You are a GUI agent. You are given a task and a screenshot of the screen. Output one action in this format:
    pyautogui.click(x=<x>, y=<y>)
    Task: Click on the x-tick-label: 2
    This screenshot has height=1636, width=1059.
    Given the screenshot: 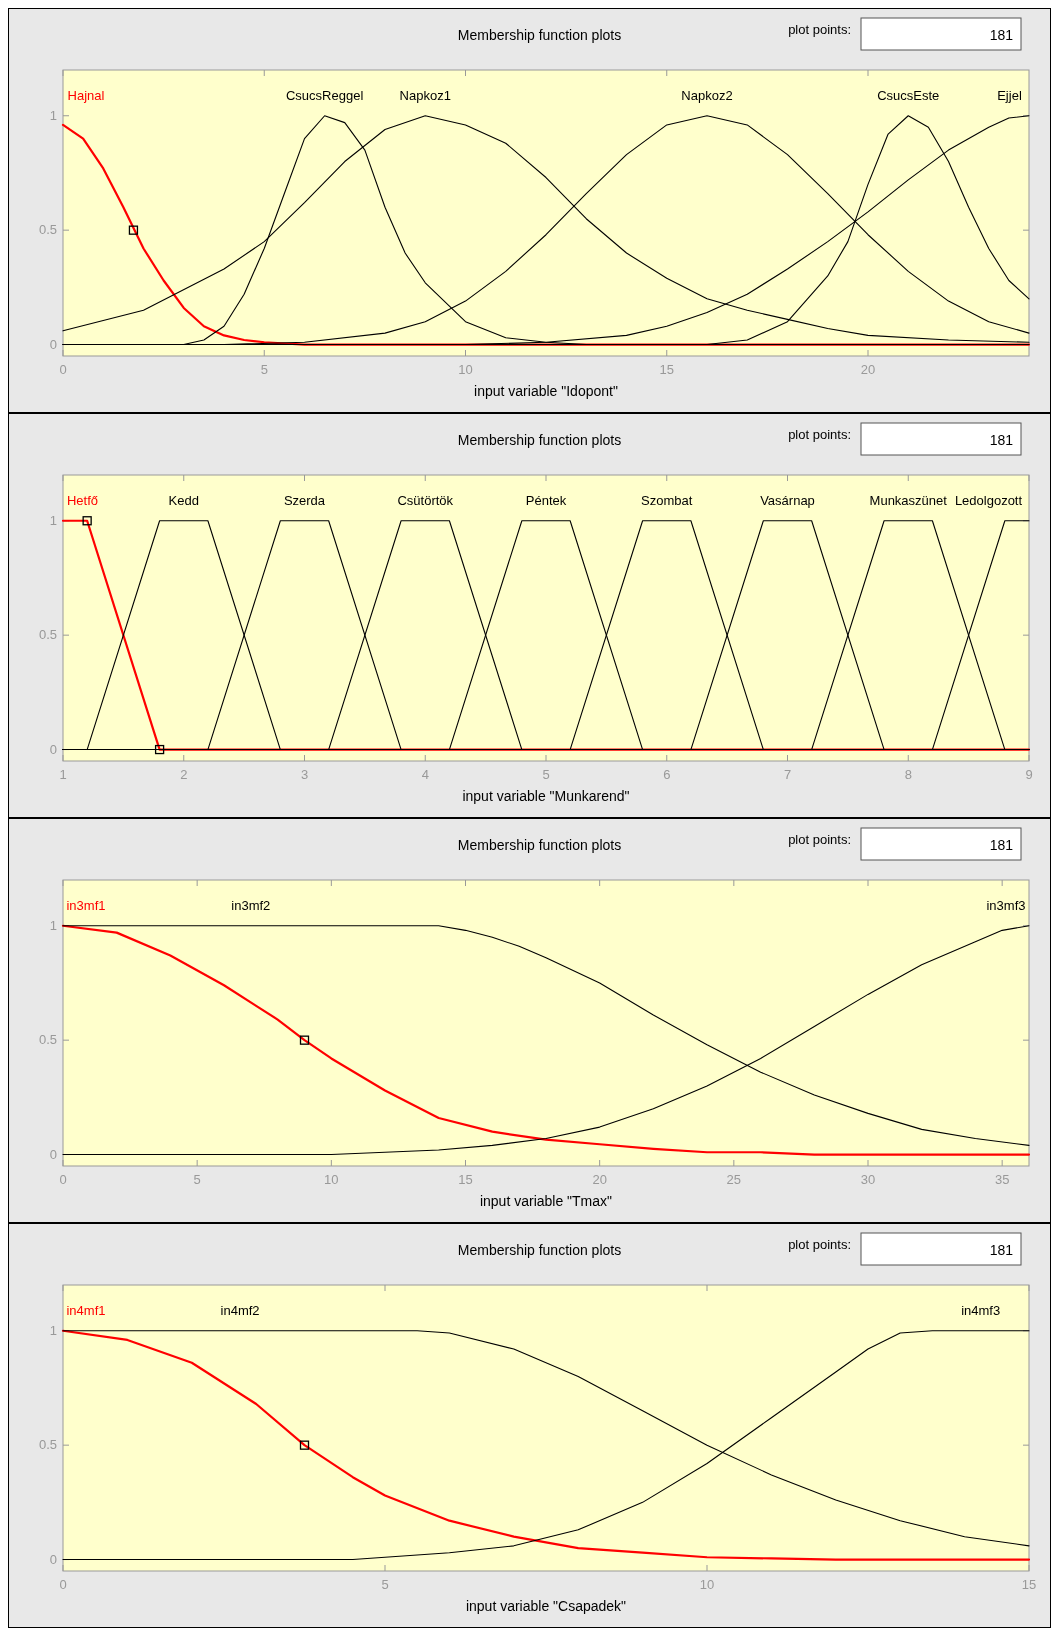 What is the action you would take?
    pyautogui.click(x=184, y=774)
    